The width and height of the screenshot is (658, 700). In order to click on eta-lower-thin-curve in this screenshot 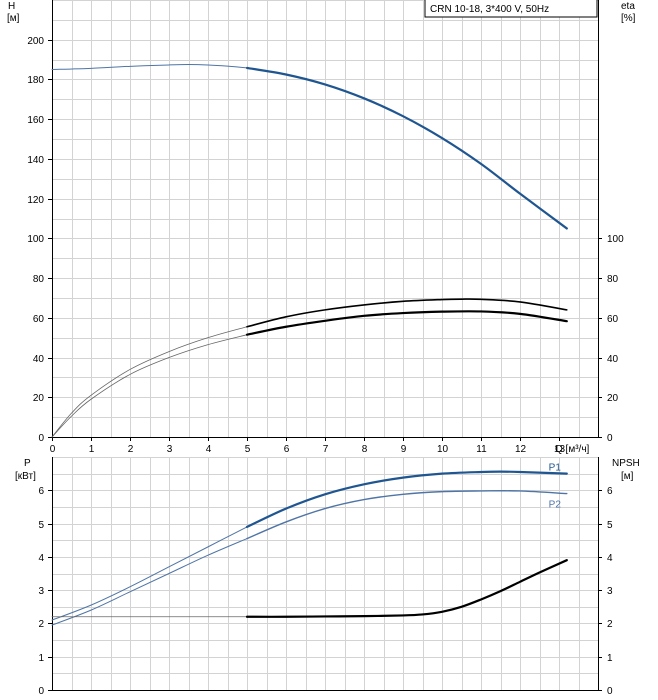, I will do `click(149, 386)`.